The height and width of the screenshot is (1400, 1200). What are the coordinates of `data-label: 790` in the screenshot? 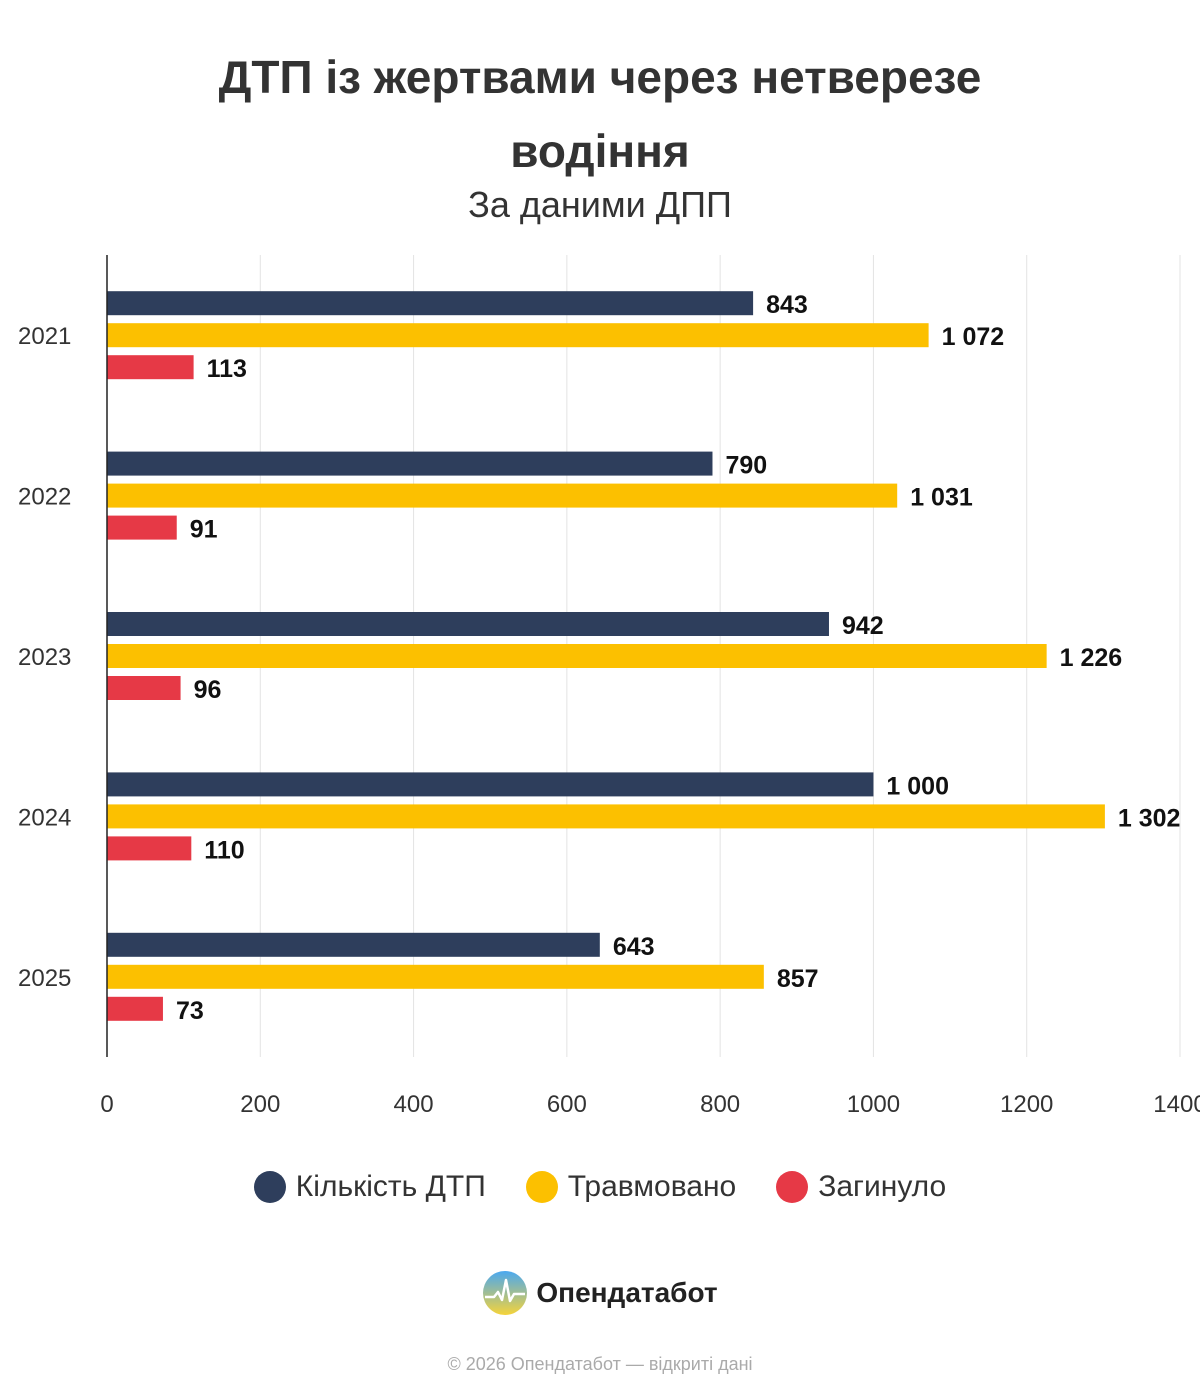 It's located at (746, 466).